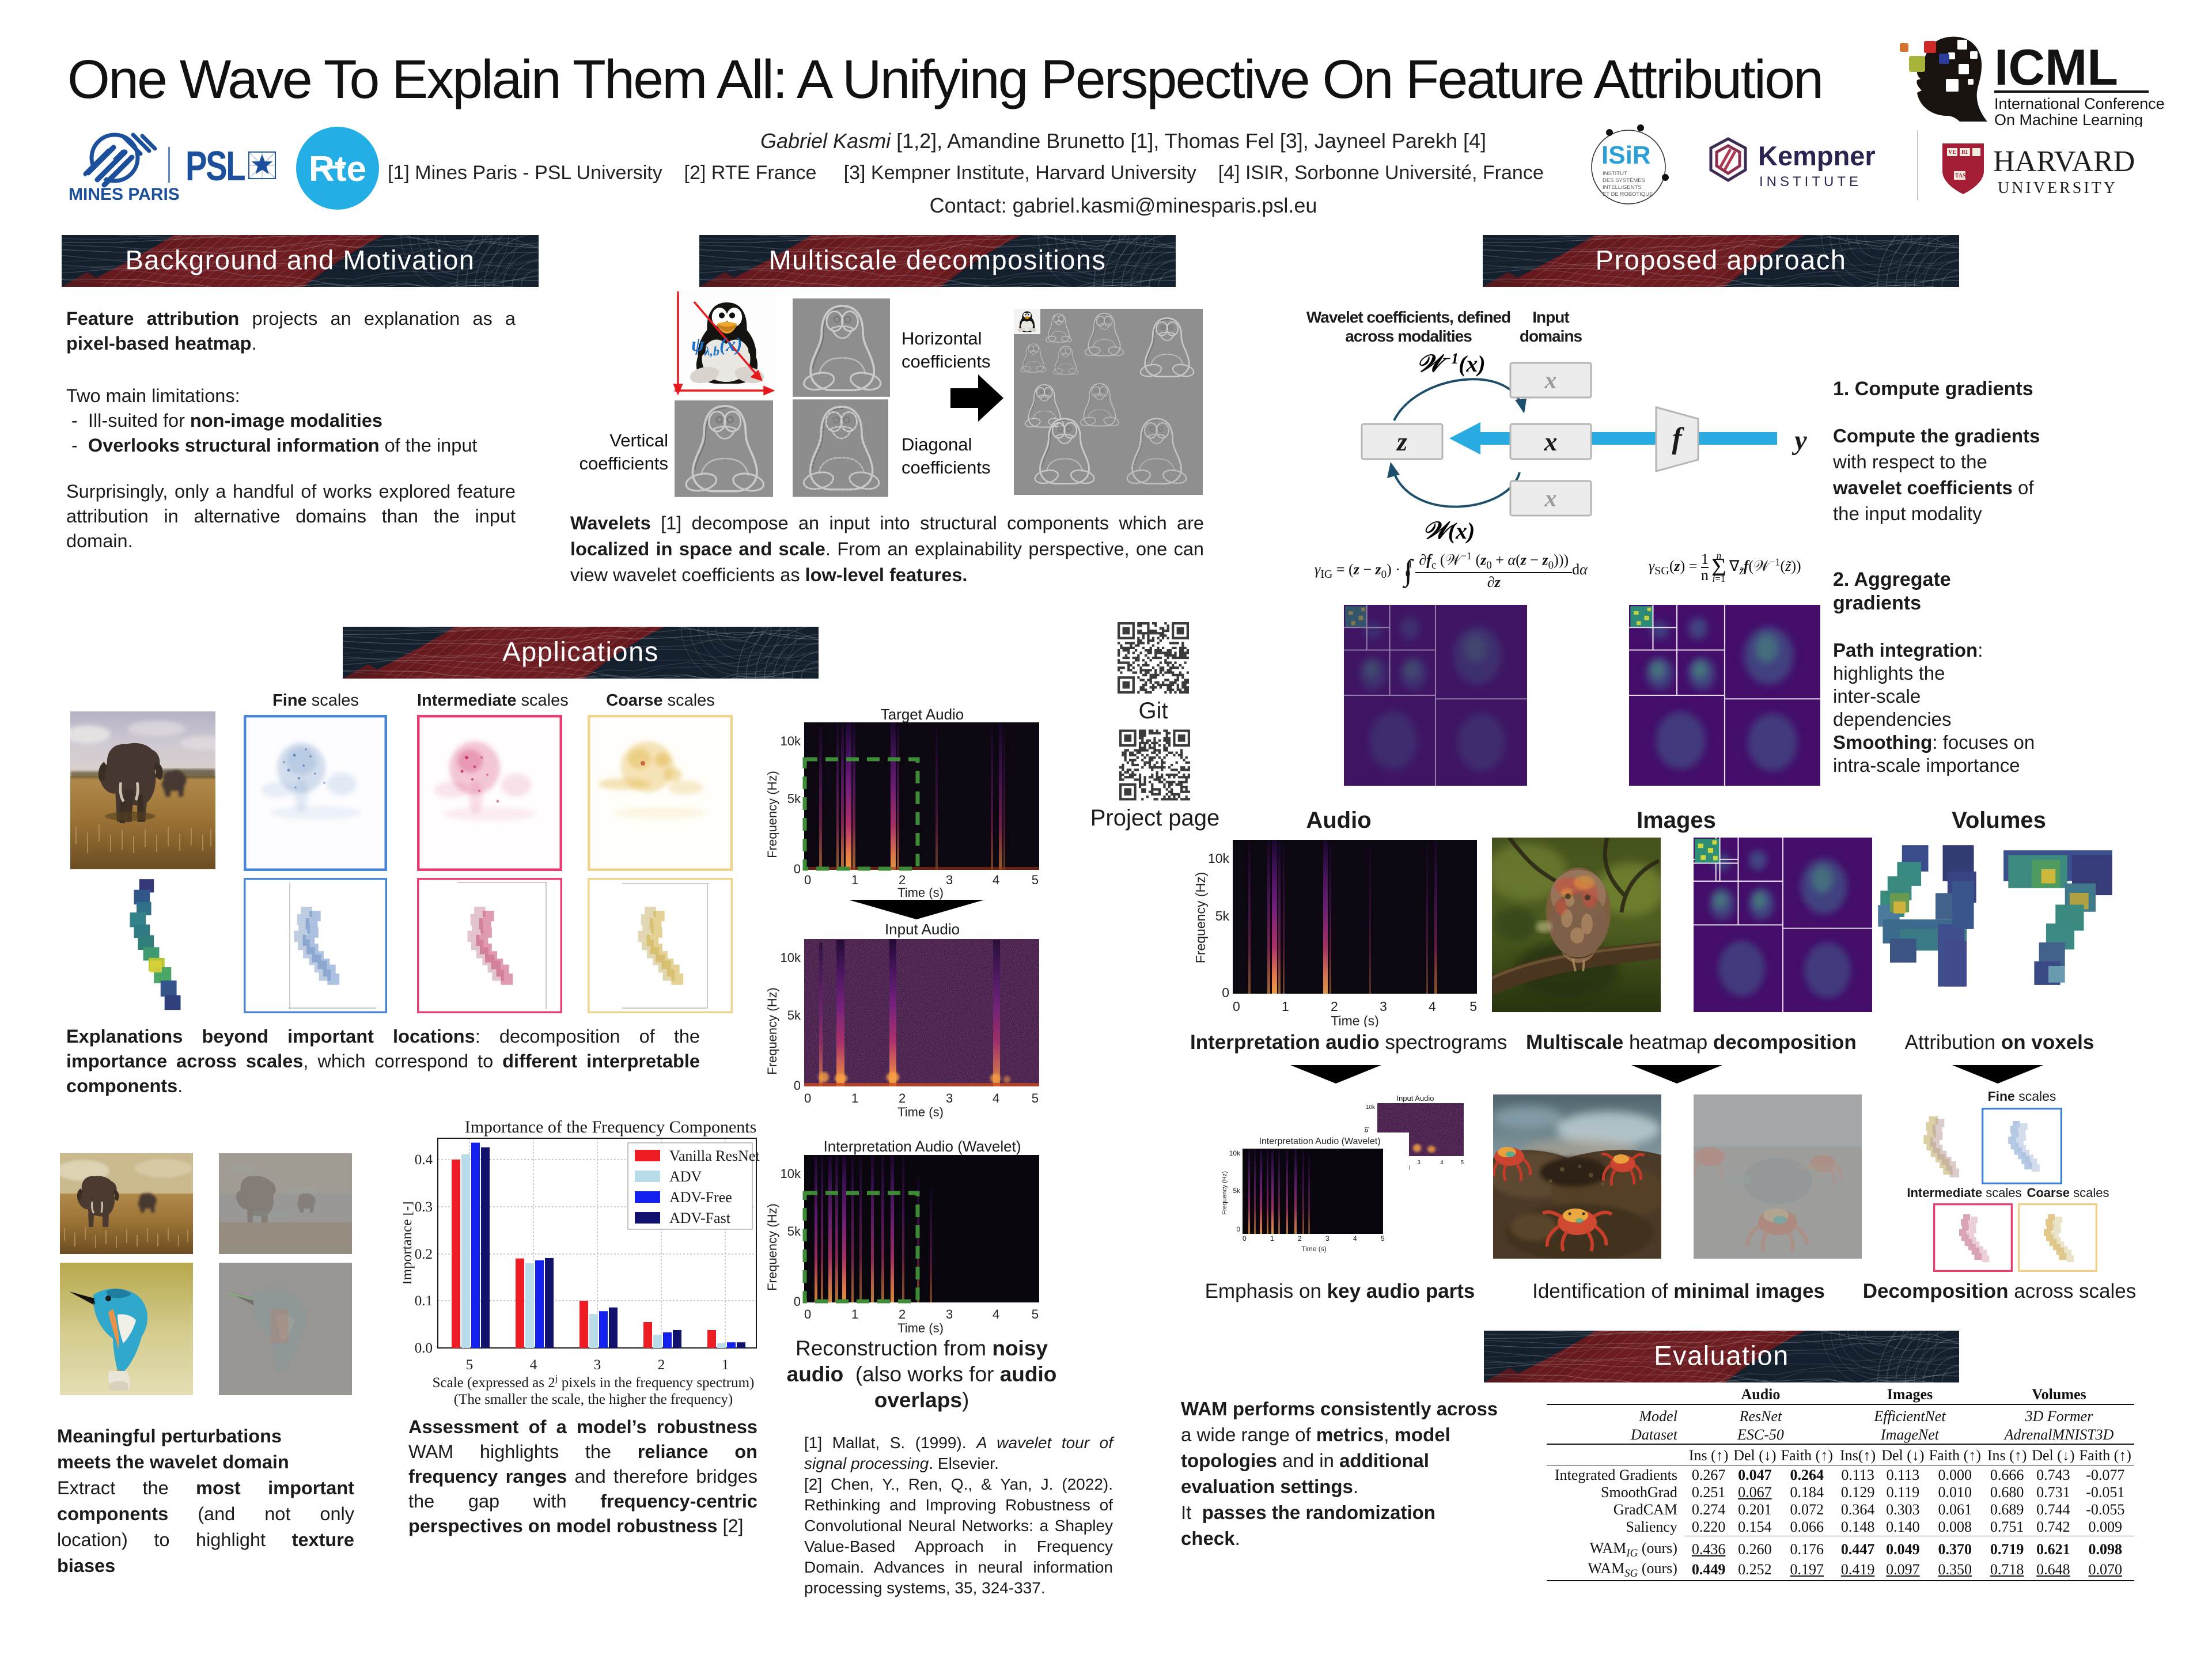  Describe the element at coordinates (1622, 187) in the screenshot. I see `svg-text: INTELLIGENTS` at that location.